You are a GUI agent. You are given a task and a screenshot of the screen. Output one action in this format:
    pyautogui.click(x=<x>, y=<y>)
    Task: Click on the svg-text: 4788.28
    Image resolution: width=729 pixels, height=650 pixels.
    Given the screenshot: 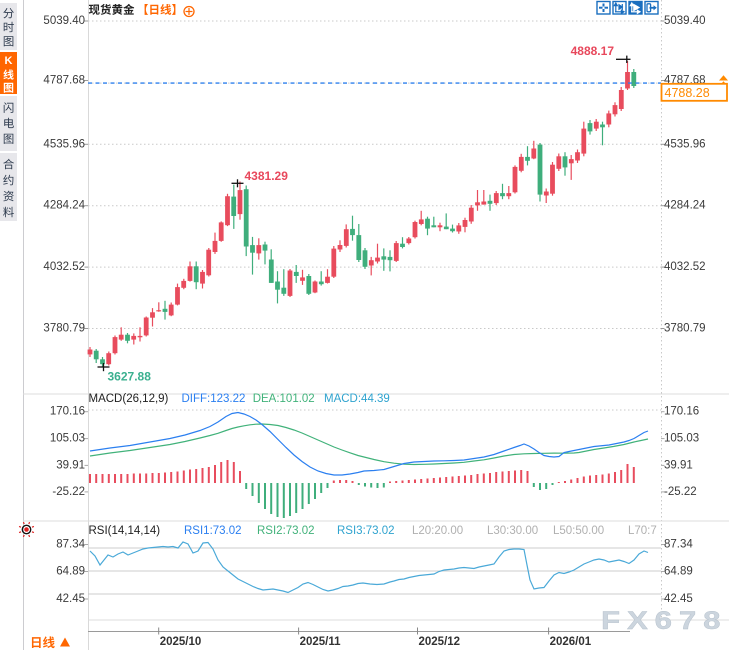 What is the action you would take?
    pyautogui.click(x=687, y=93)
    